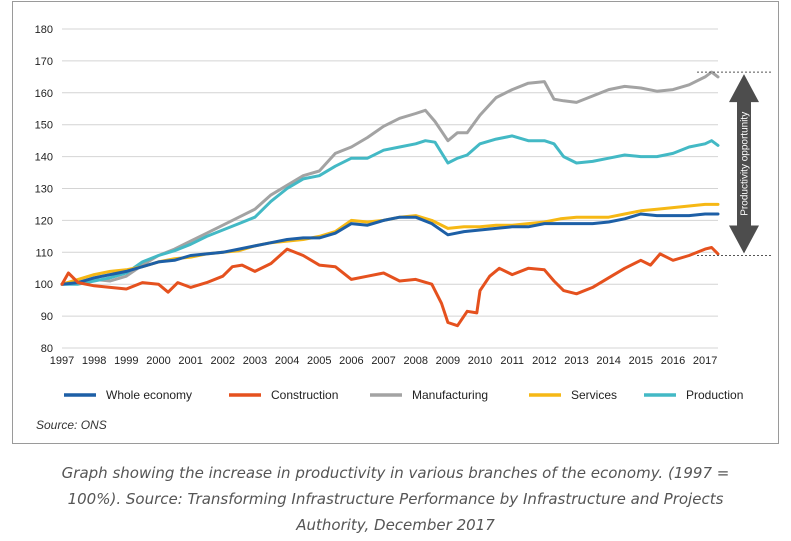  Describe the element at coordinates (190, 361) in the screenshot. I see `x-tick-label: 2001` at that location.